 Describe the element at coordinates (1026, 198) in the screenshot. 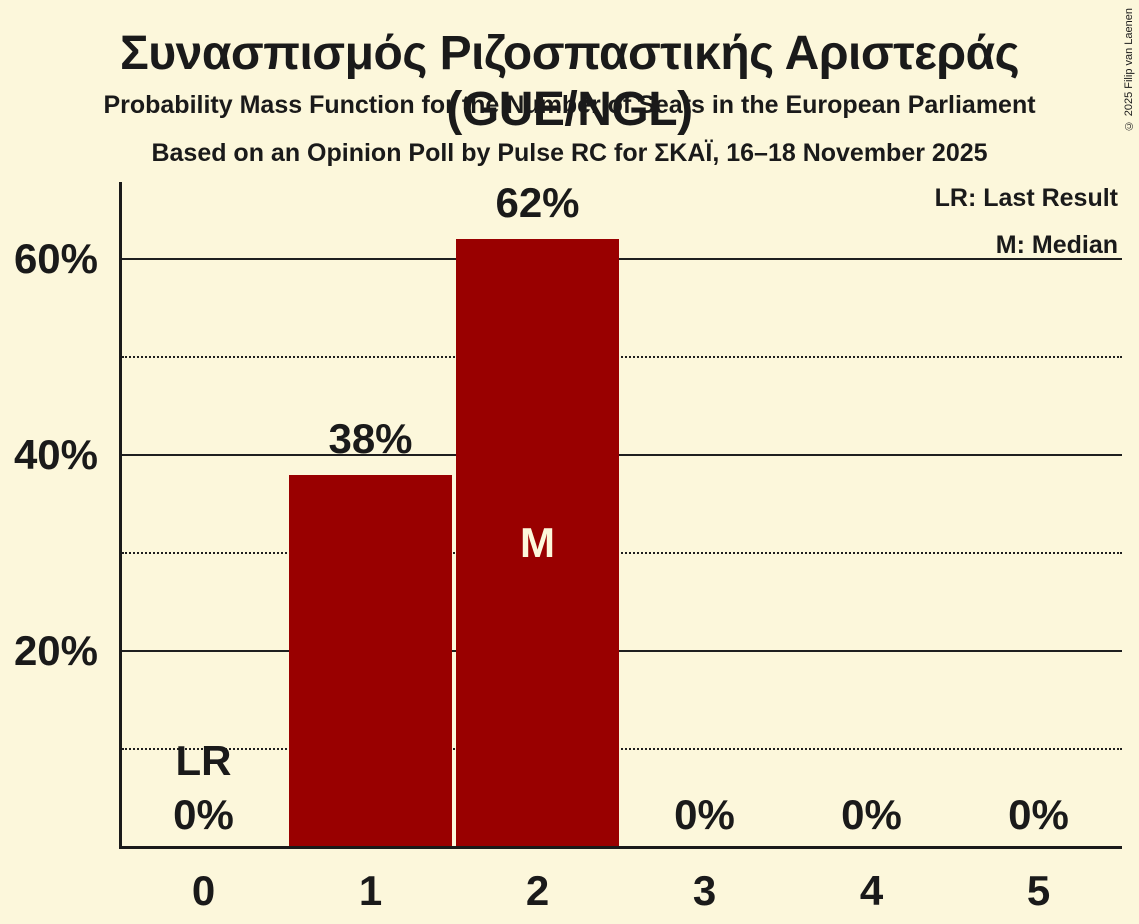

I see `legend-last-result: LR: Last Result` at that location.